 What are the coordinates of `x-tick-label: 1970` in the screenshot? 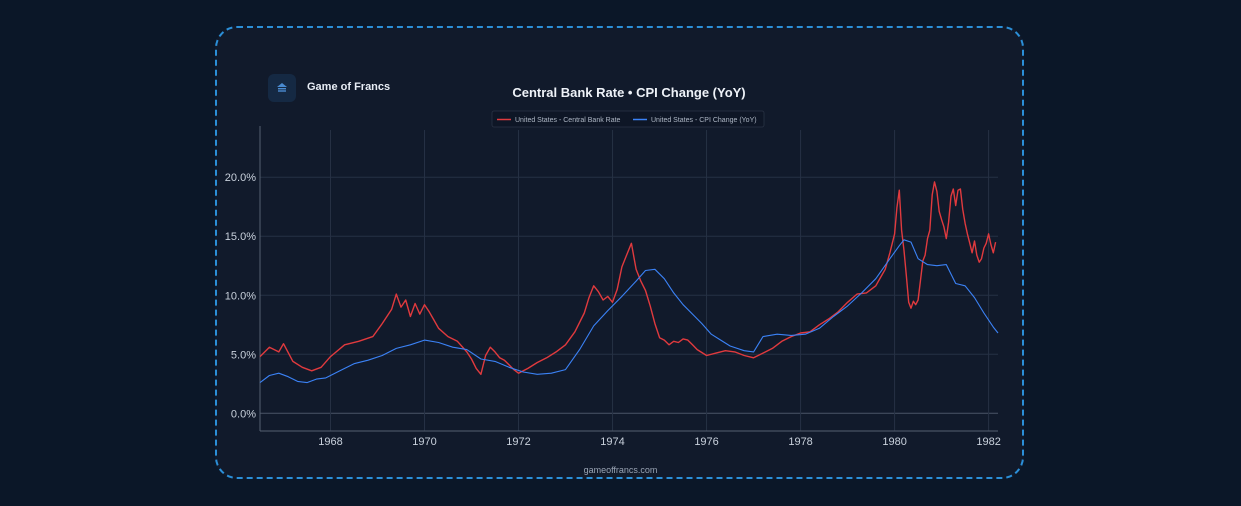 It's located at (424, 442).